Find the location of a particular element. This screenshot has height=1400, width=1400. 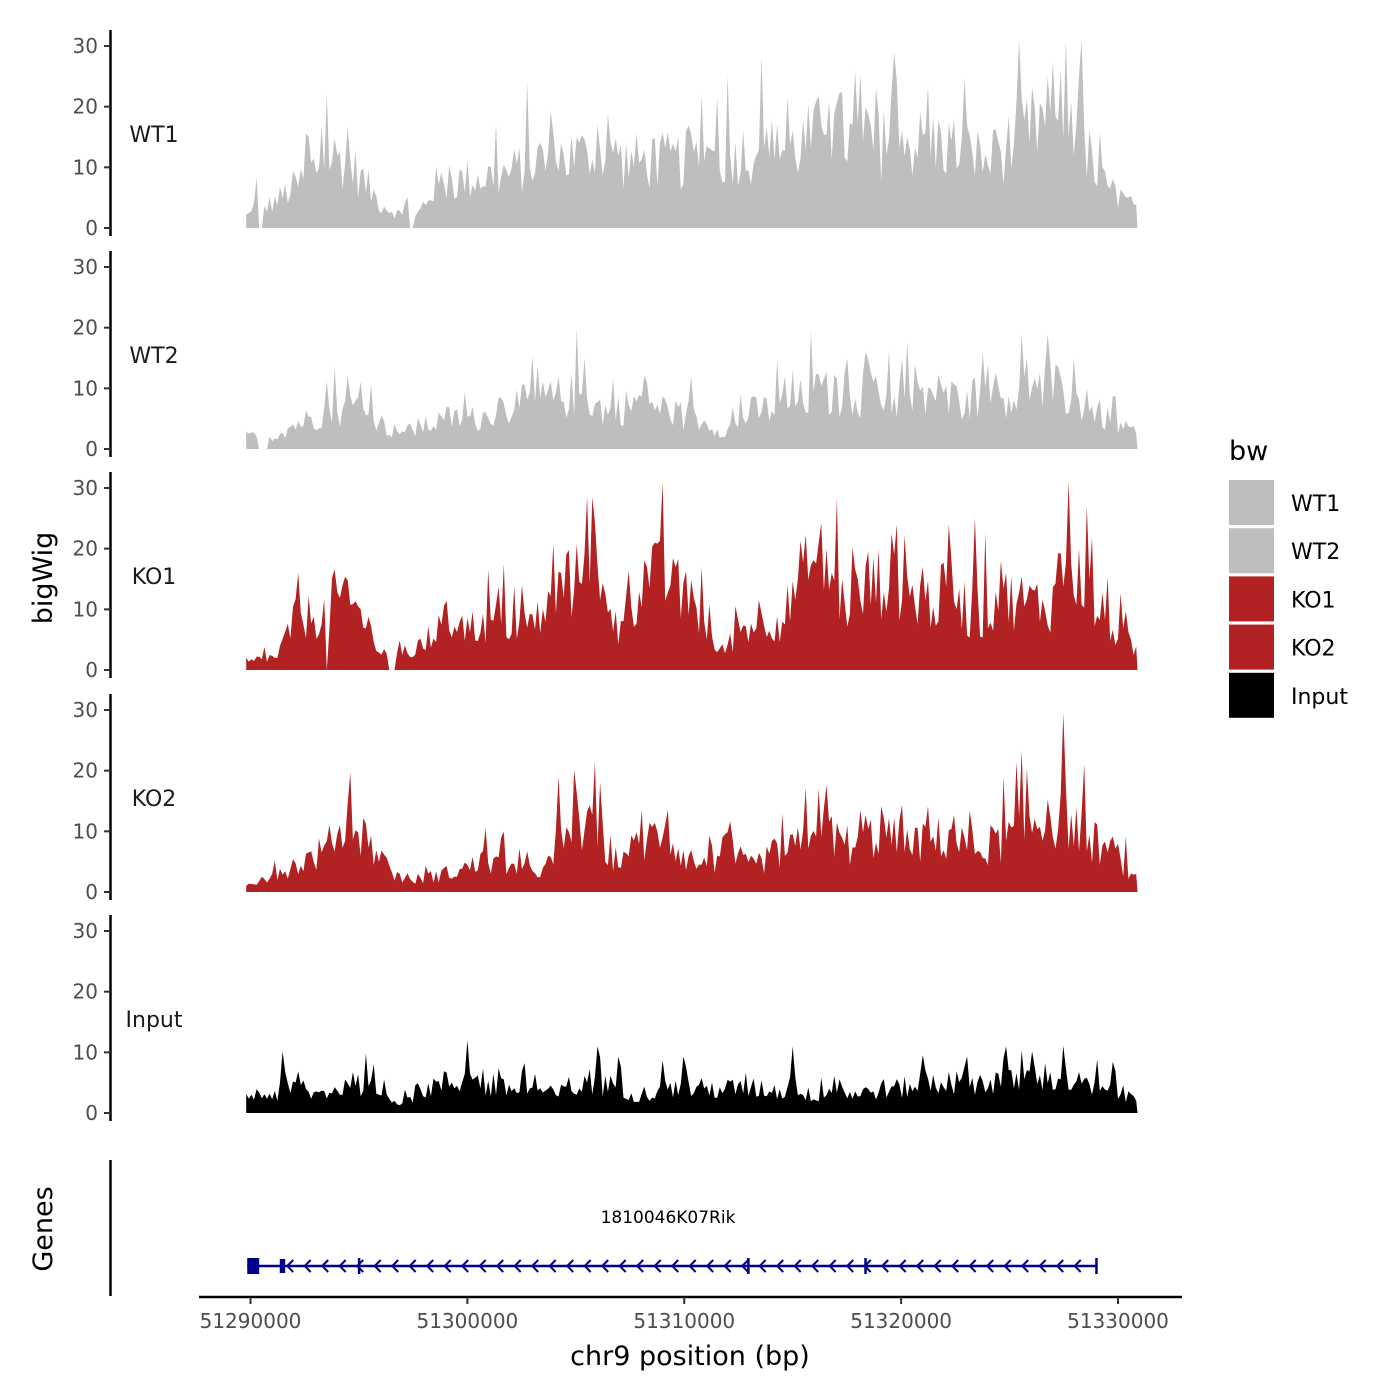

x-tick-label: 51320000 is located at coordinates (901, 1321).